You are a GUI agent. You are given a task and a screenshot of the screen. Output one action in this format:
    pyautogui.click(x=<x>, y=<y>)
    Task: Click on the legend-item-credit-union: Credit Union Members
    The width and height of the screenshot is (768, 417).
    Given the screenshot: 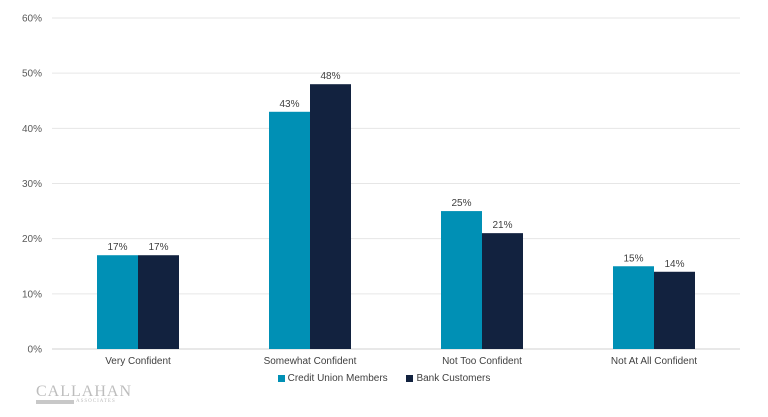 What is the action you would take?
    pyautogui.click(x=332, y=378)
    